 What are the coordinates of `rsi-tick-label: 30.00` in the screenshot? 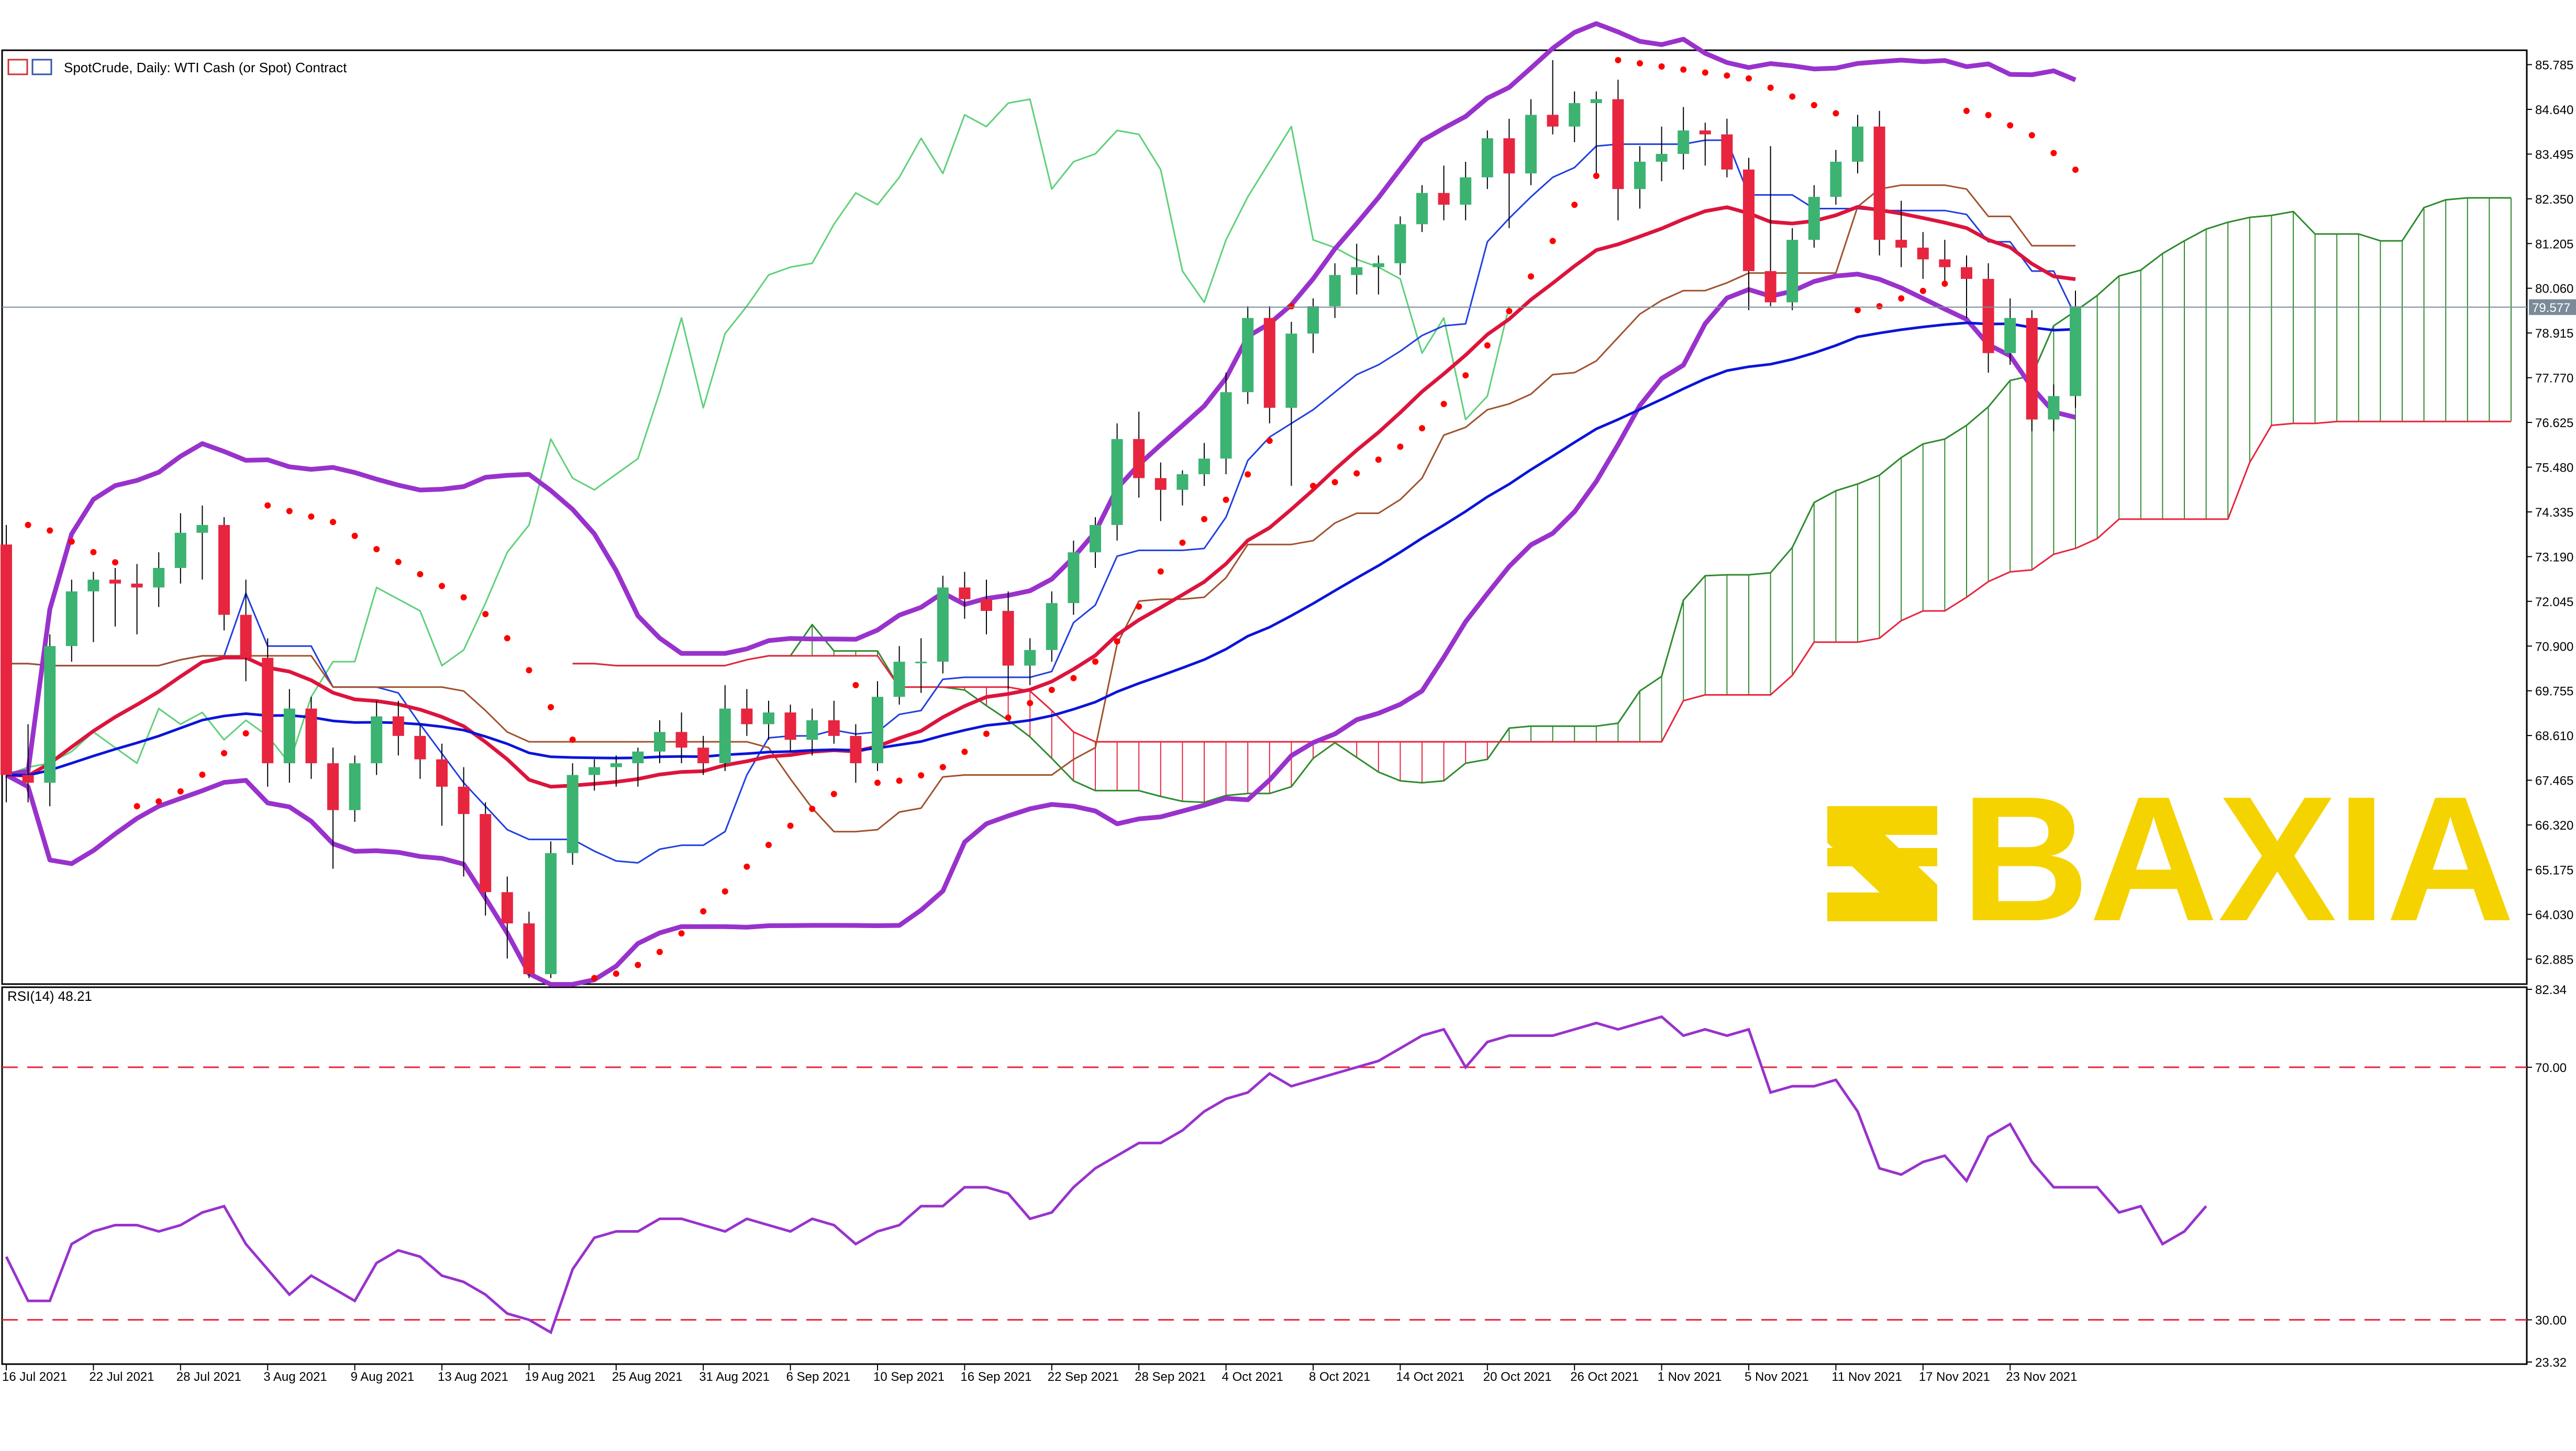 It's located at (2551, 1320).